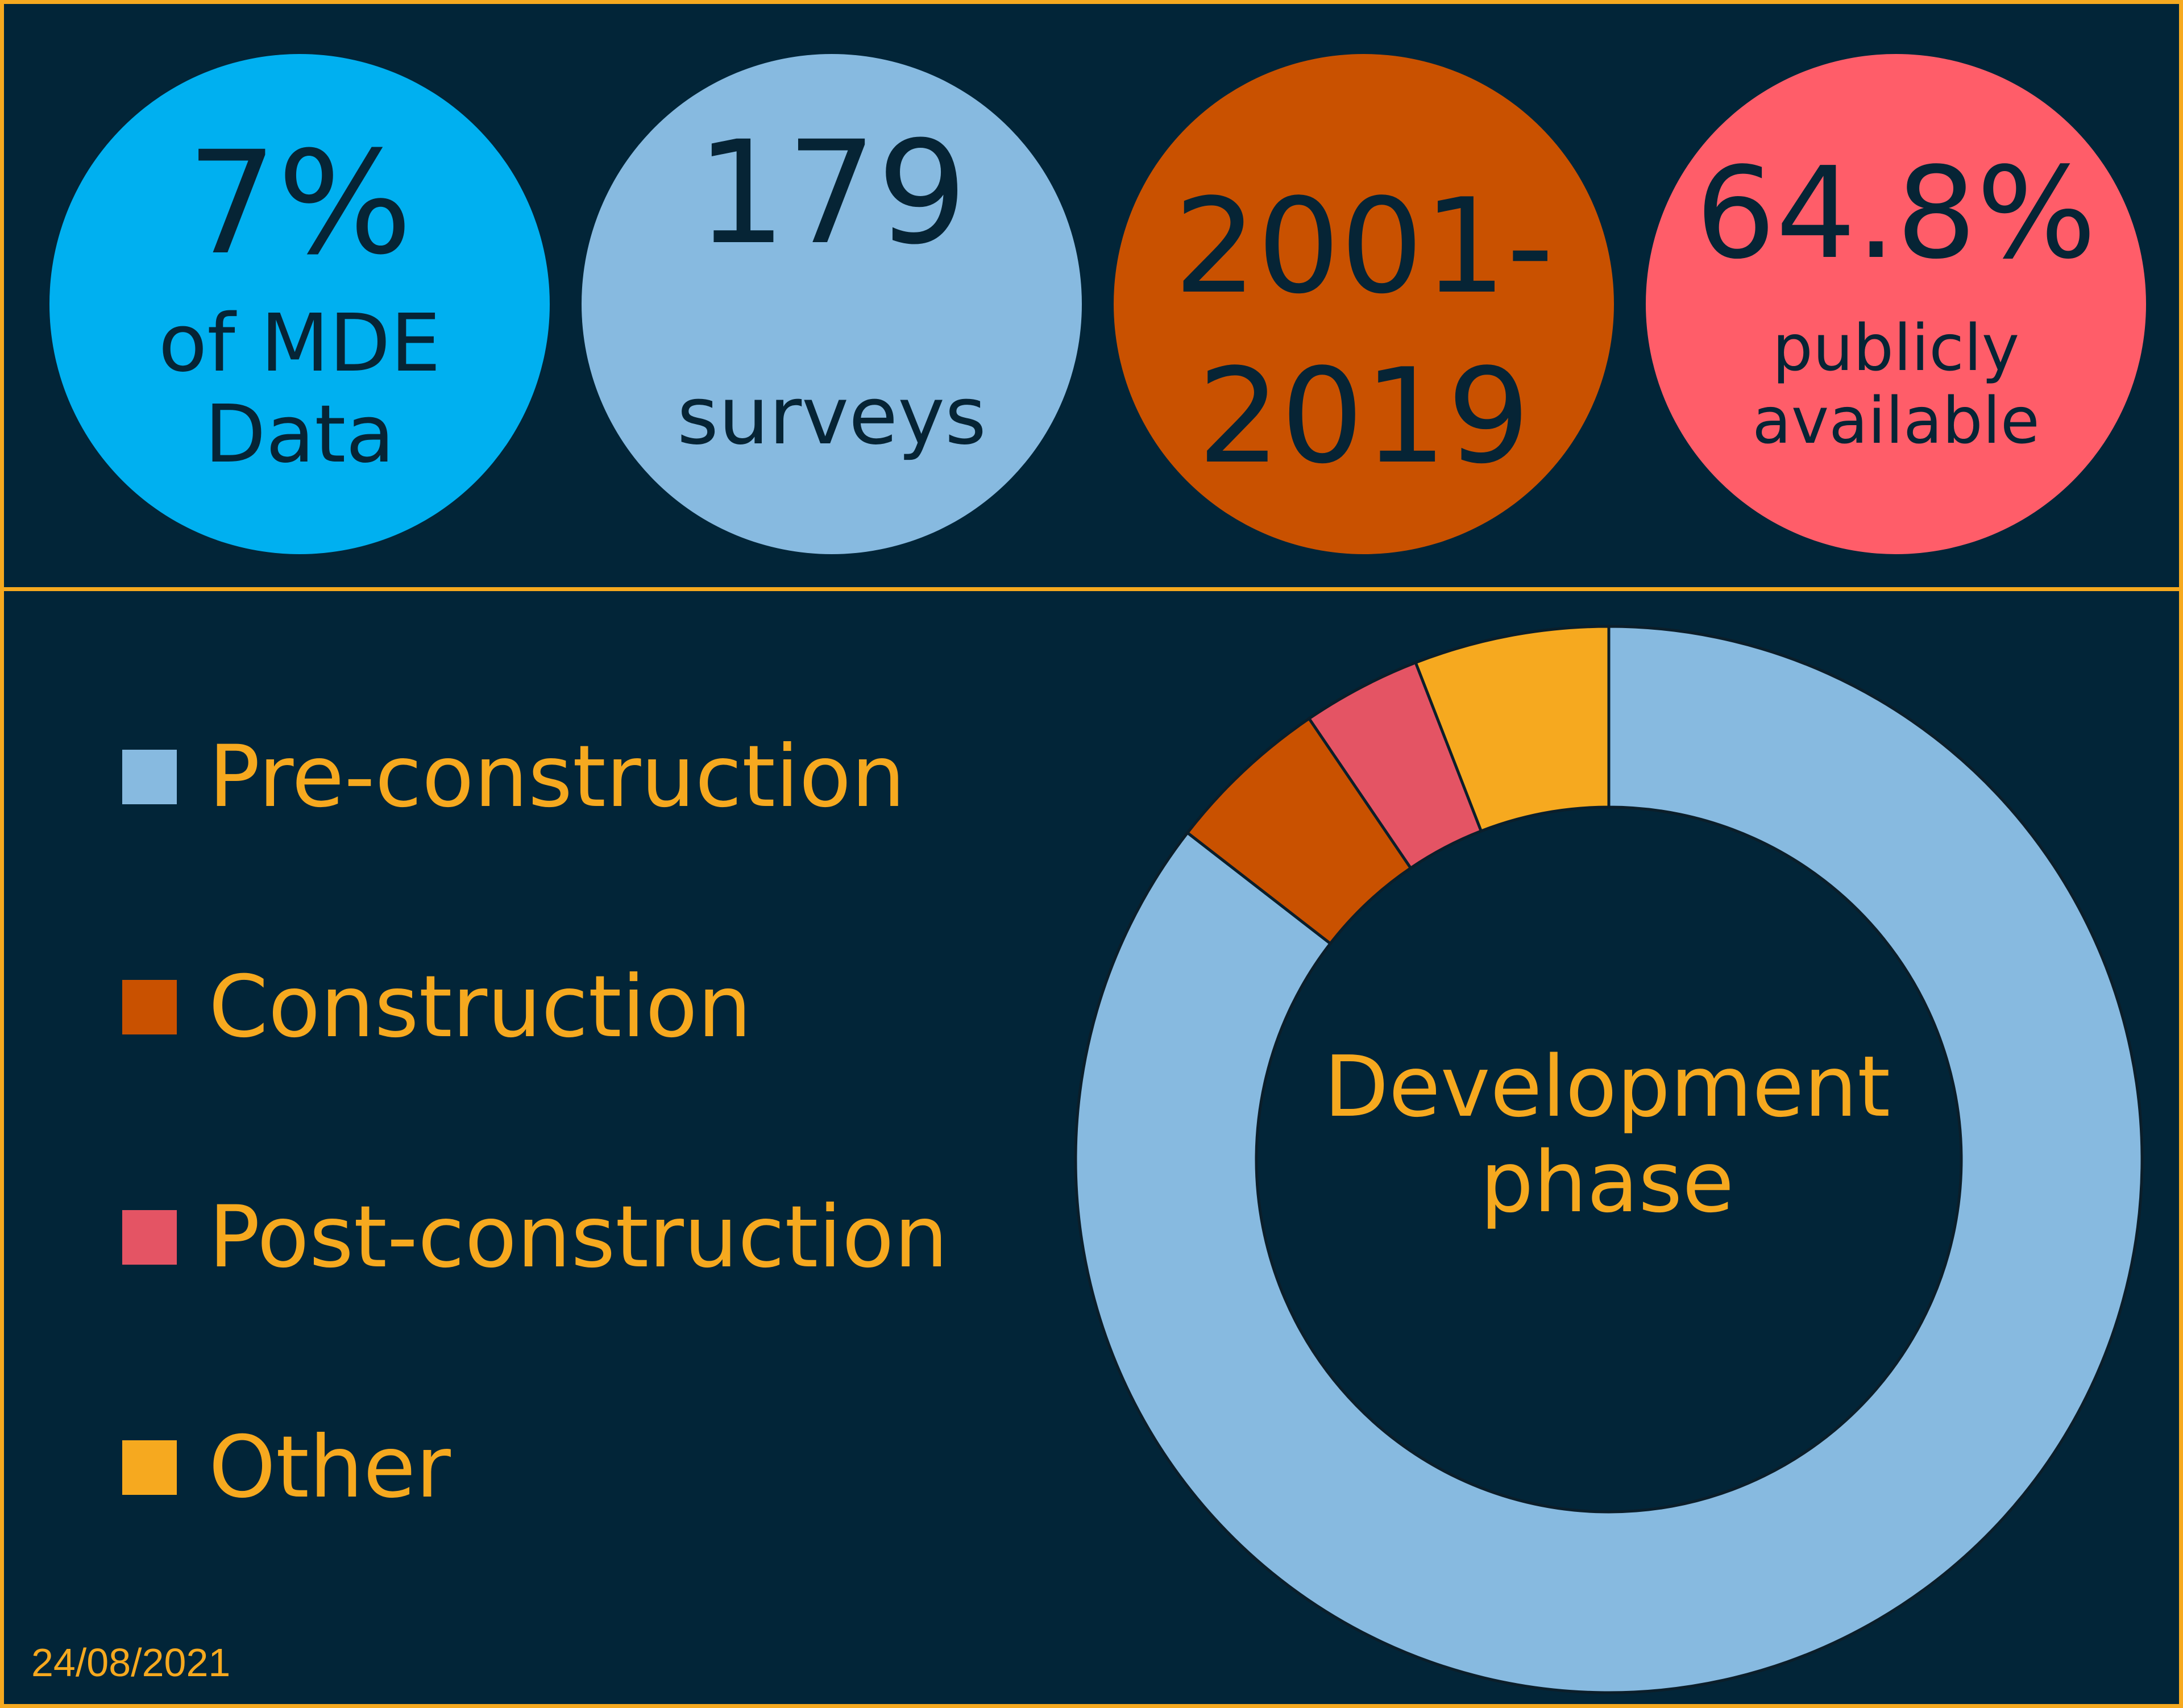  Describe the element at coordinates (832, 193) in the screenshot. I see `stat-value: 179` at that location.